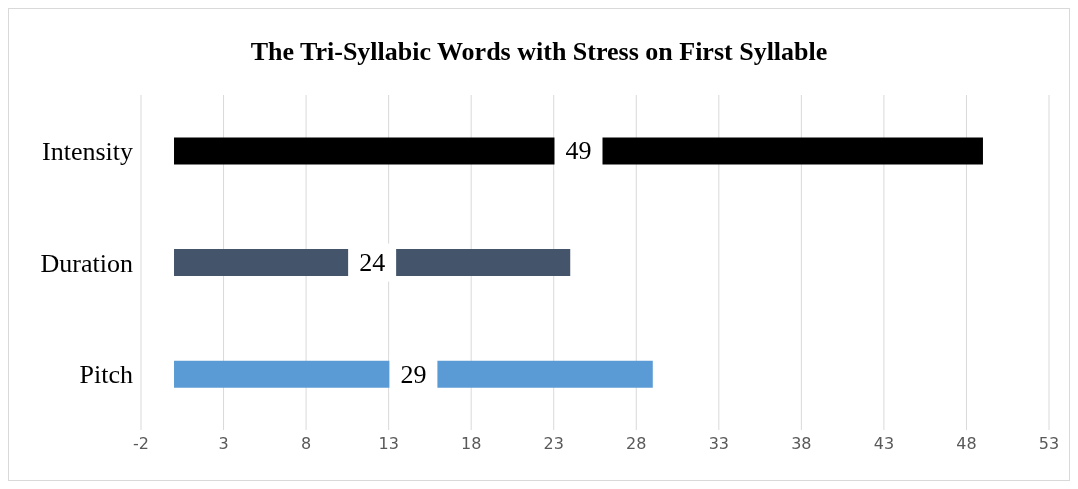  I want to click on y-tick-label: Intensity, so click(87, 152).